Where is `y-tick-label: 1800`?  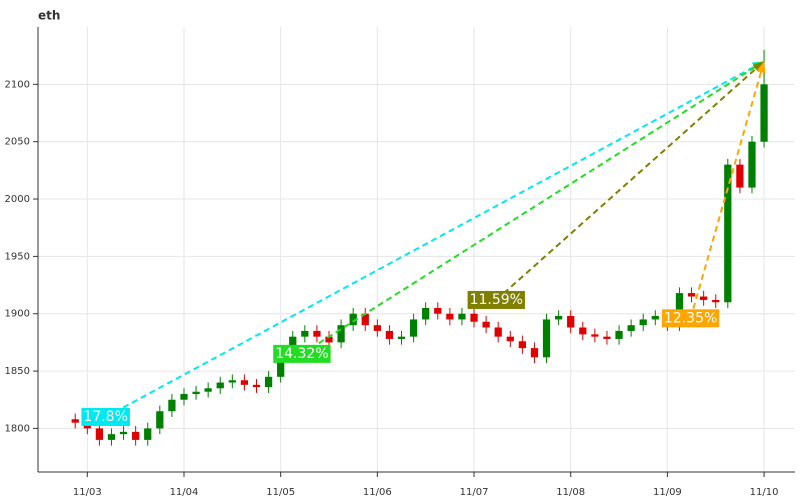 y-tick-label: 1800 is located at coordinates (17, 428).